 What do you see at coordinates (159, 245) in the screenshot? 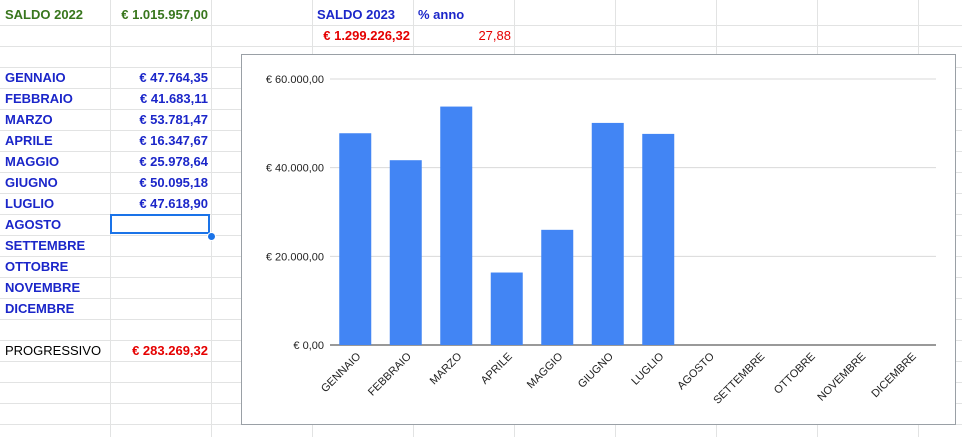
I see `month-value-settembre` at bounding box center [159, 245].